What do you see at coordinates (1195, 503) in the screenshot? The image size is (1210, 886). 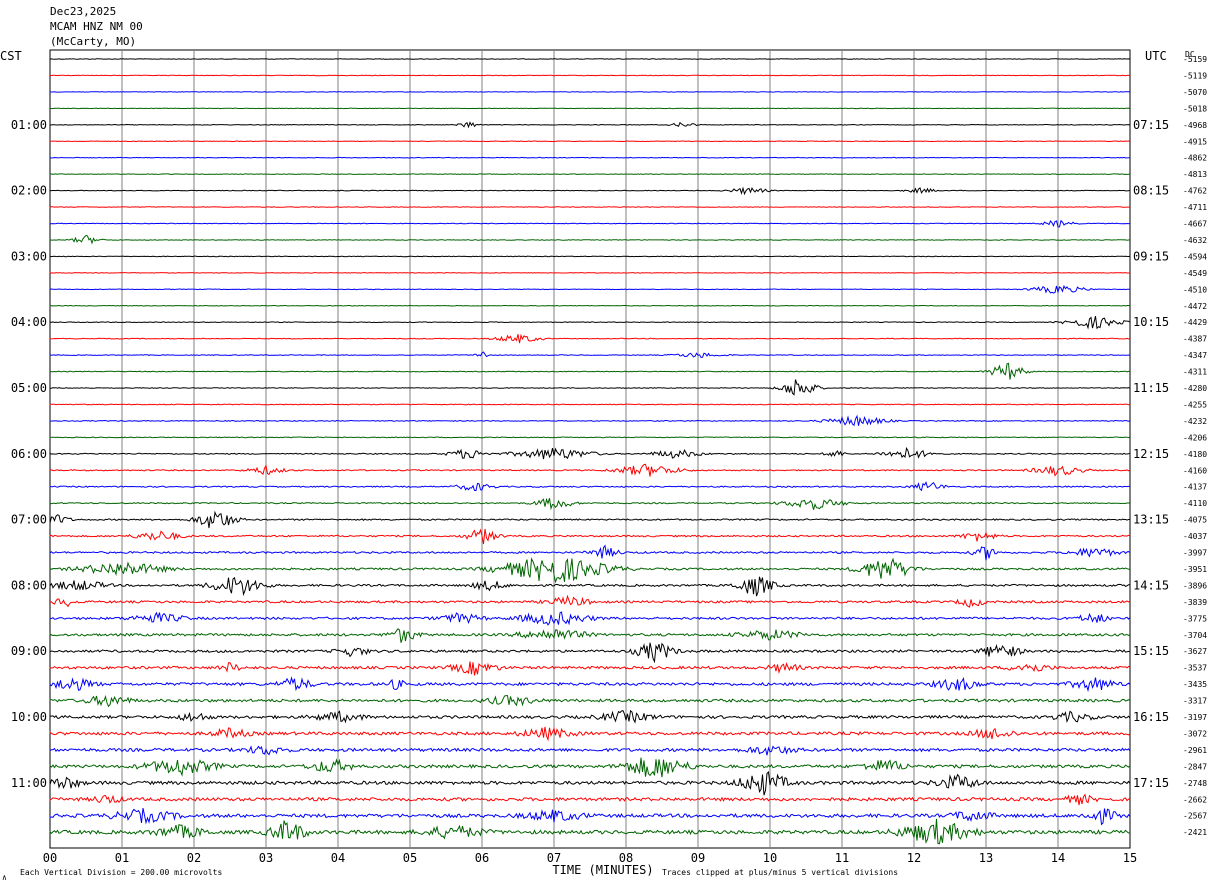 I see `dc-offset-label: -4110` at bounding box center [1195, 503].